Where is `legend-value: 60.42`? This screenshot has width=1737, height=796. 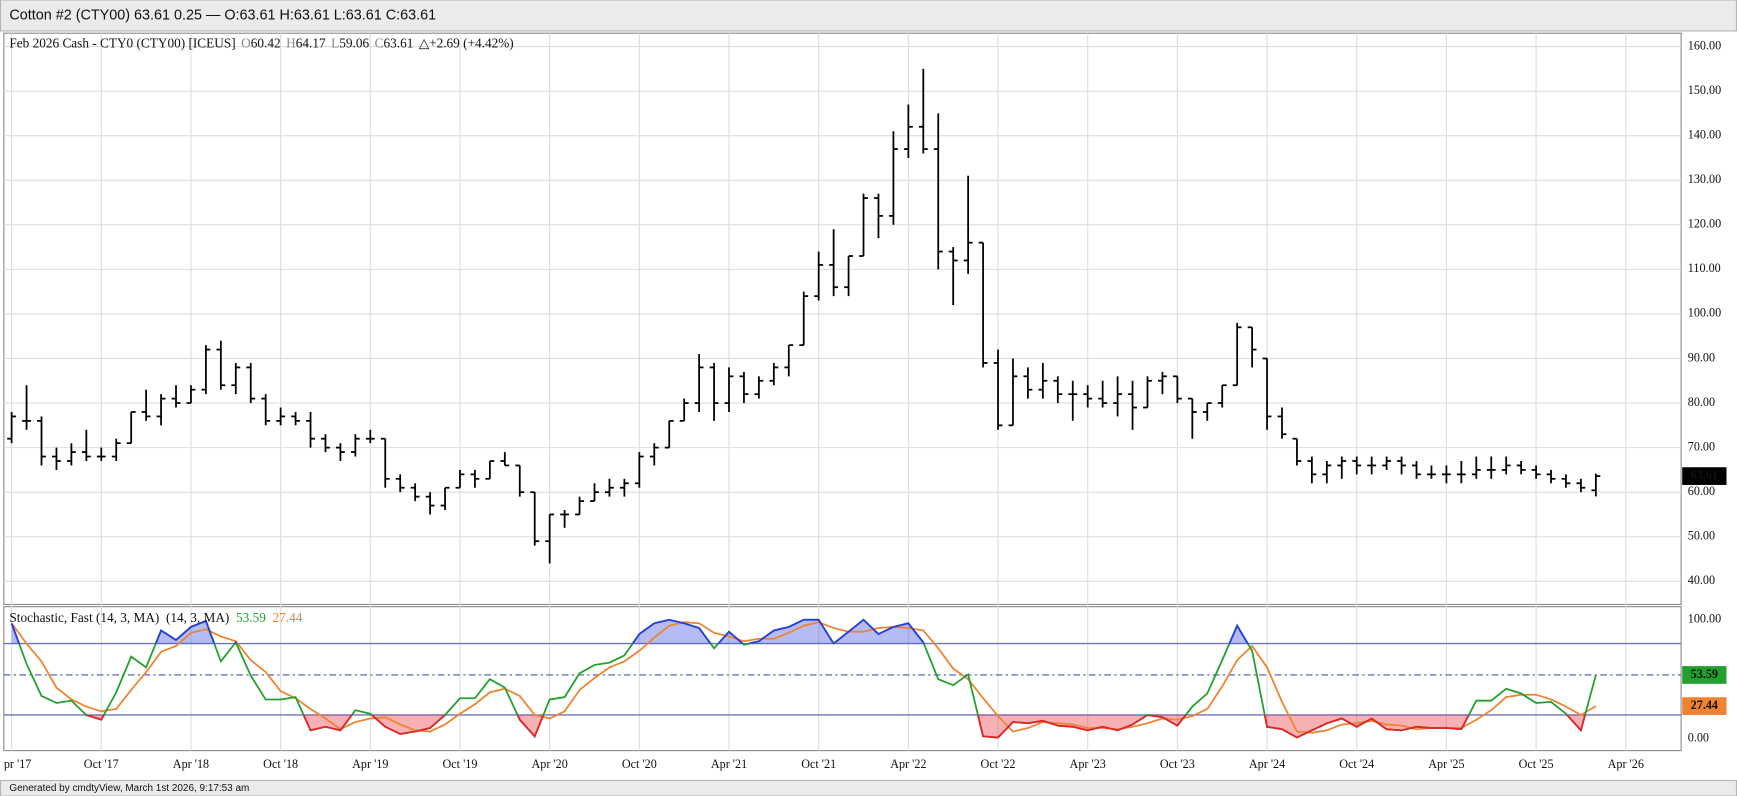 legend-value: 60.42 is located at coordinates (266, 42).